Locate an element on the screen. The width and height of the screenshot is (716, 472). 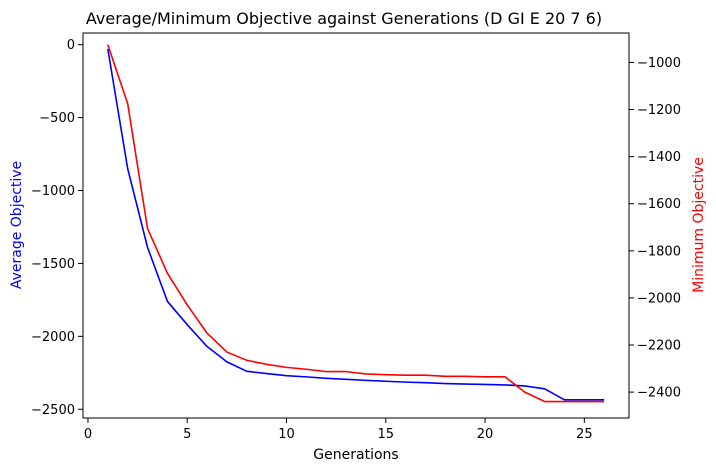
right-y-tick-label: −1200 is located at coordinates (659, 110).